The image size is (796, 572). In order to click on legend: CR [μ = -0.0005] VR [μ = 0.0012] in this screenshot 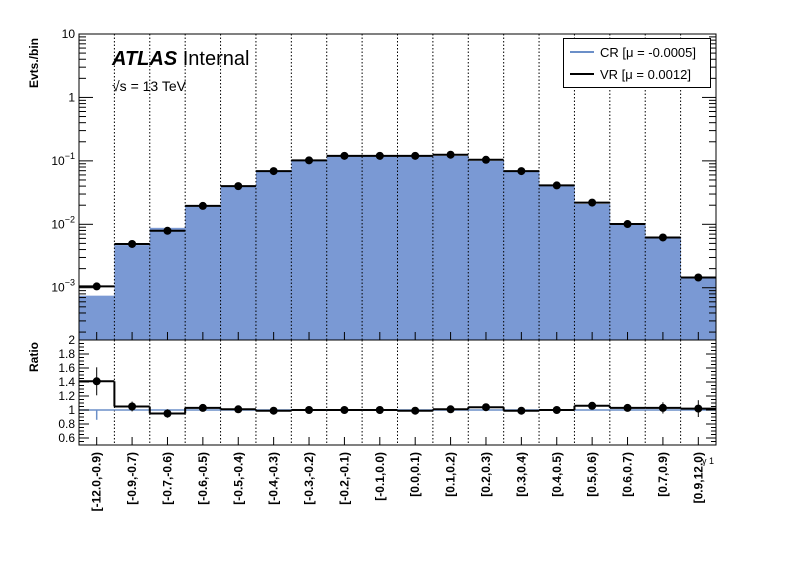, I will do `click(637, 63)`.